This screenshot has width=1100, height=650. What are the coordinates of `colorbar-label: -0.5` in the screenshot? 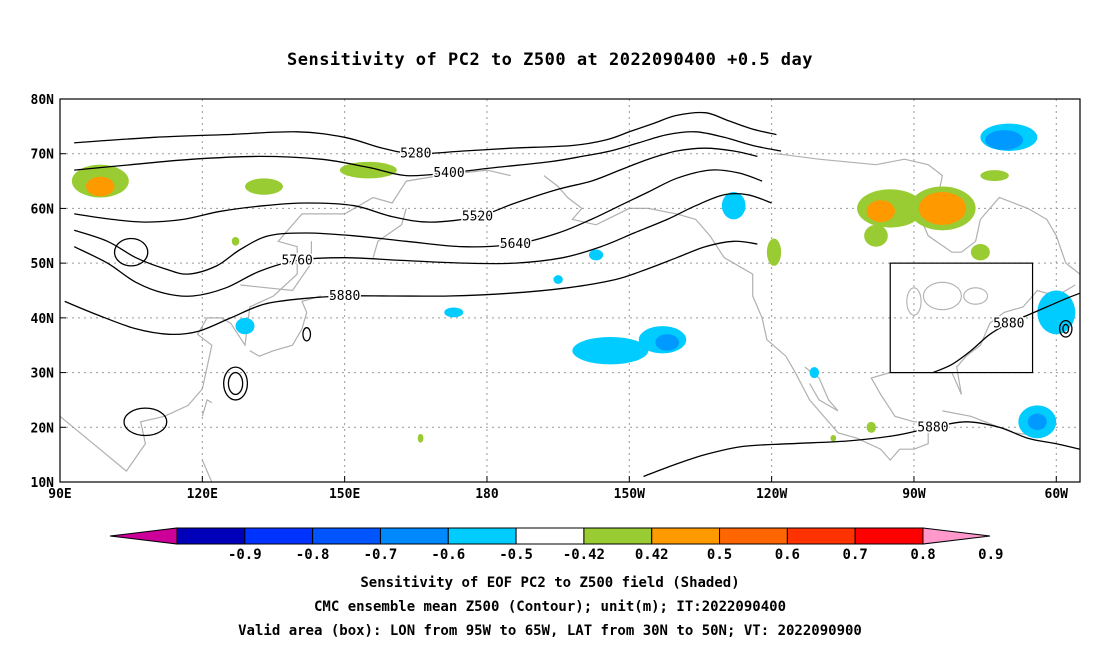 It's located at (516, 555).